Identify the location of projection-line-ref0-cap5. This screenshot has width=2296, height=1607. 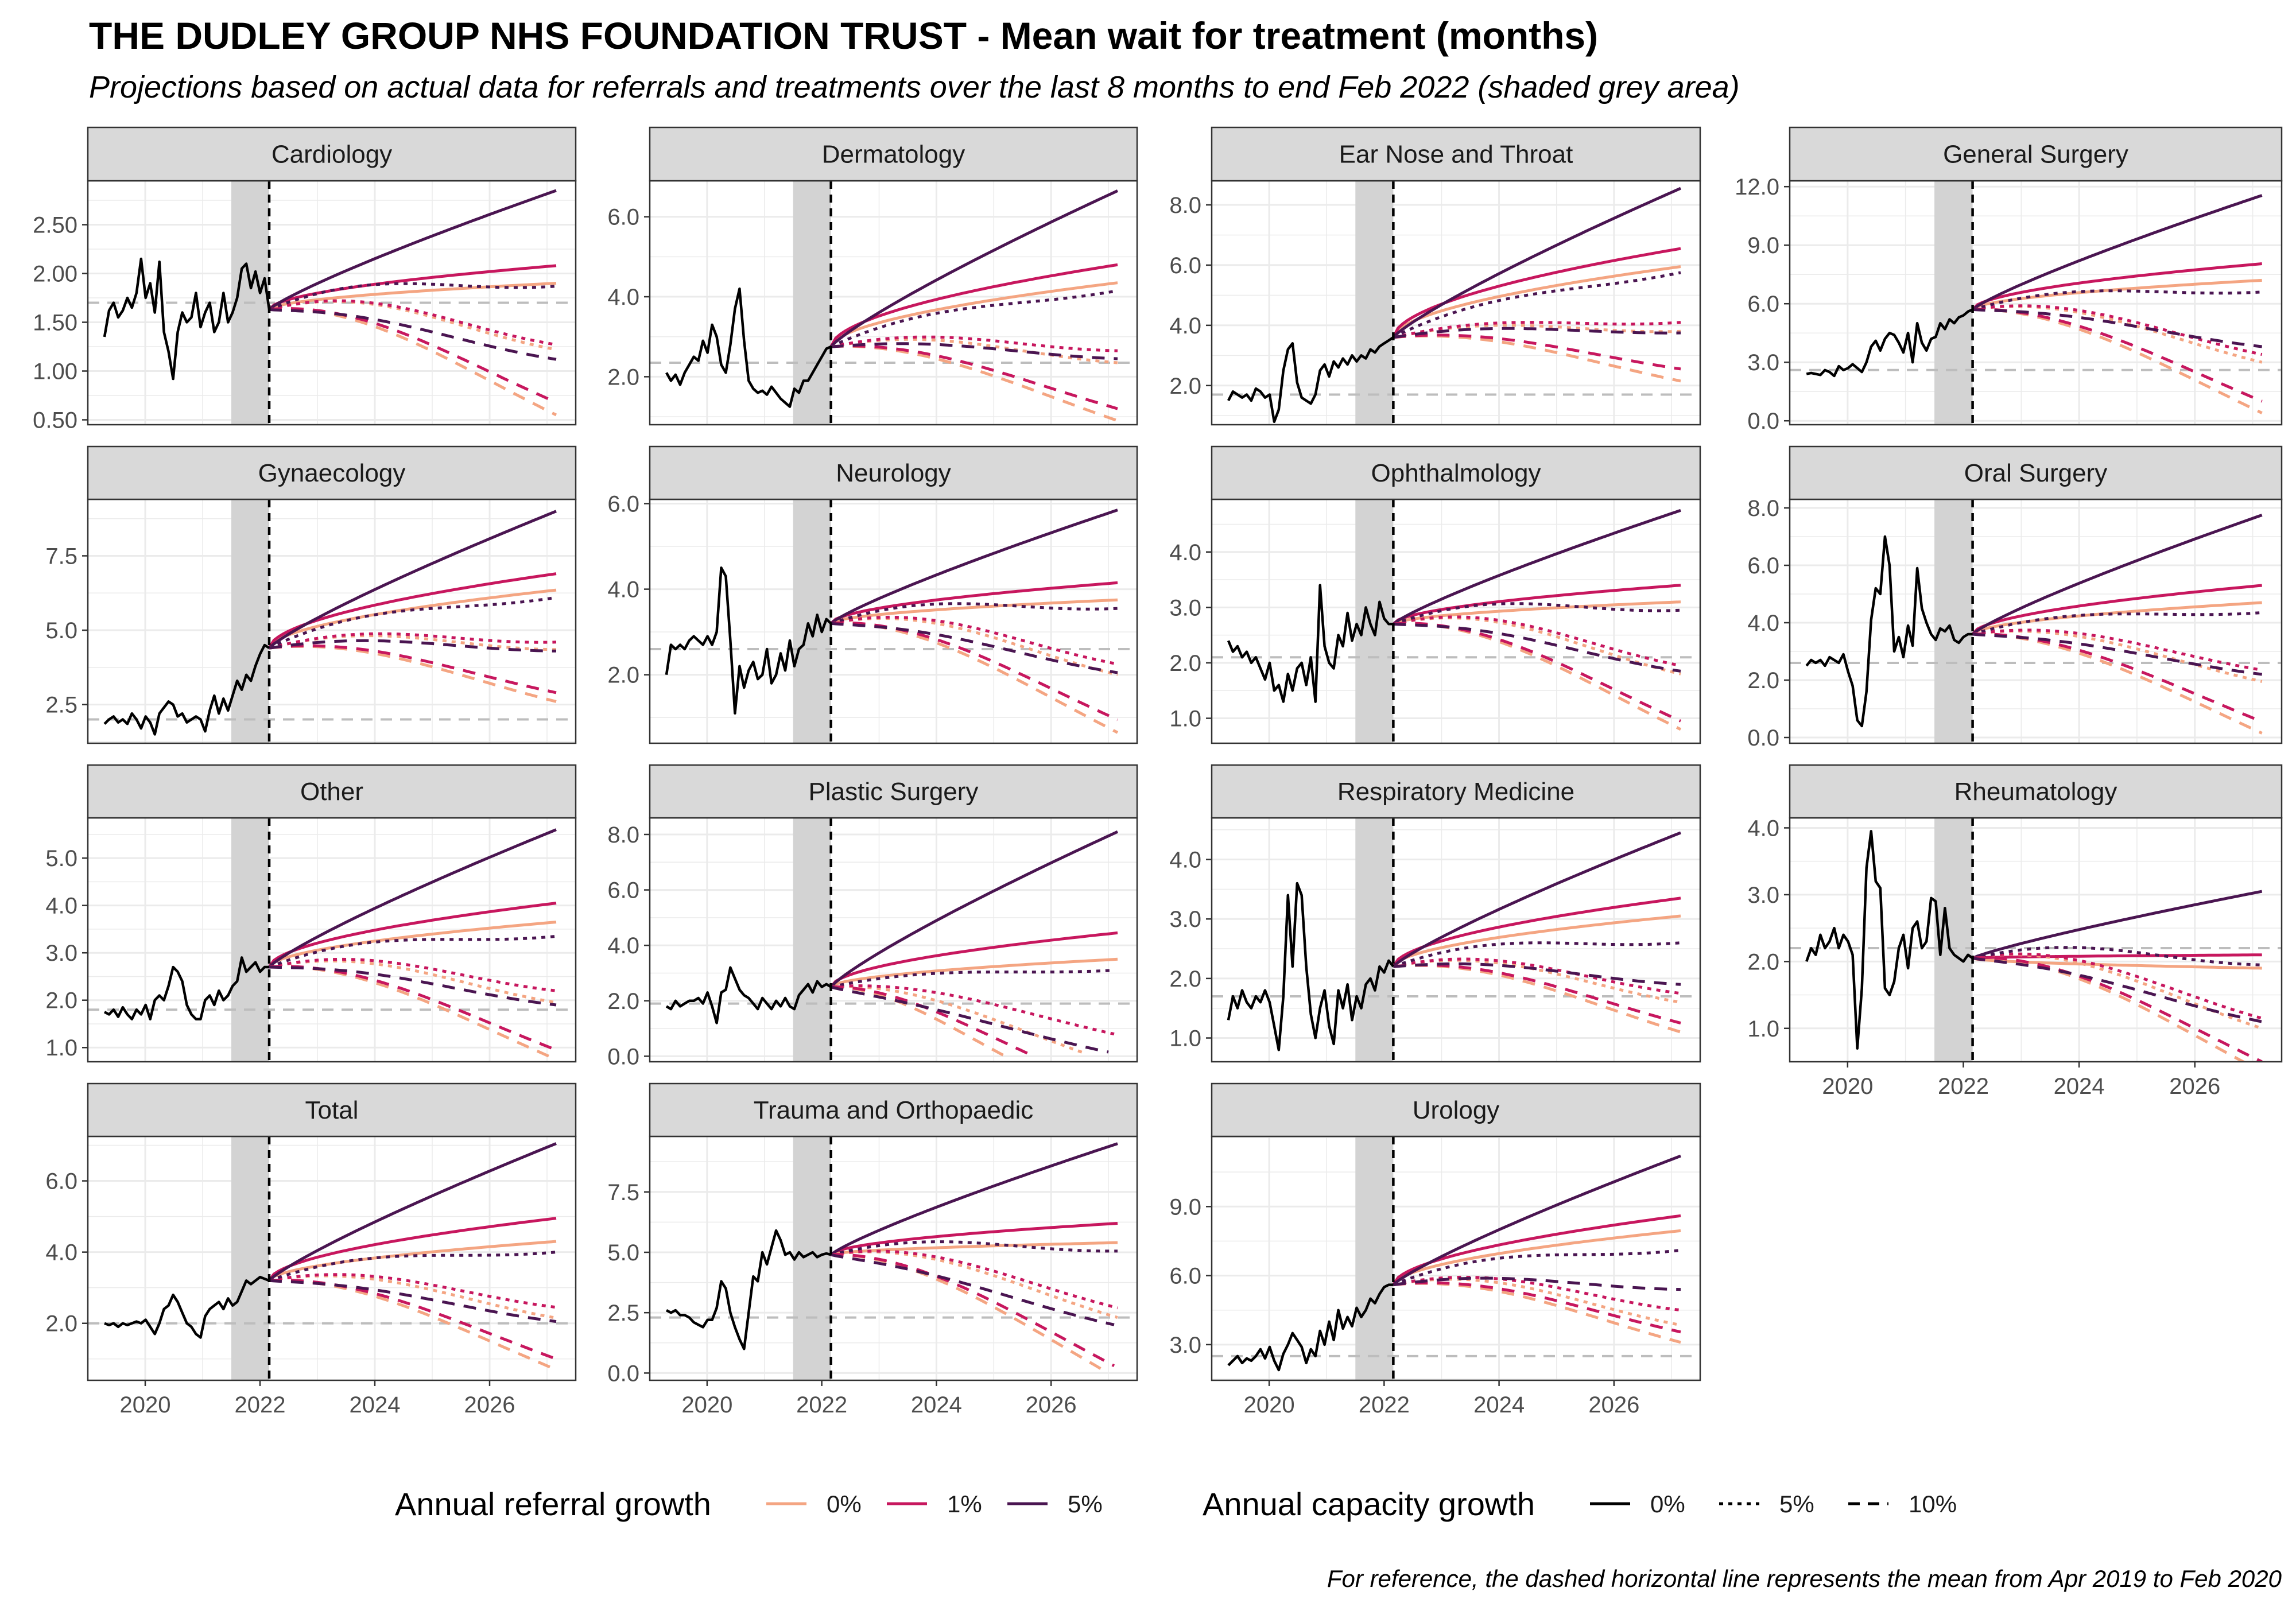
(958, 1020).